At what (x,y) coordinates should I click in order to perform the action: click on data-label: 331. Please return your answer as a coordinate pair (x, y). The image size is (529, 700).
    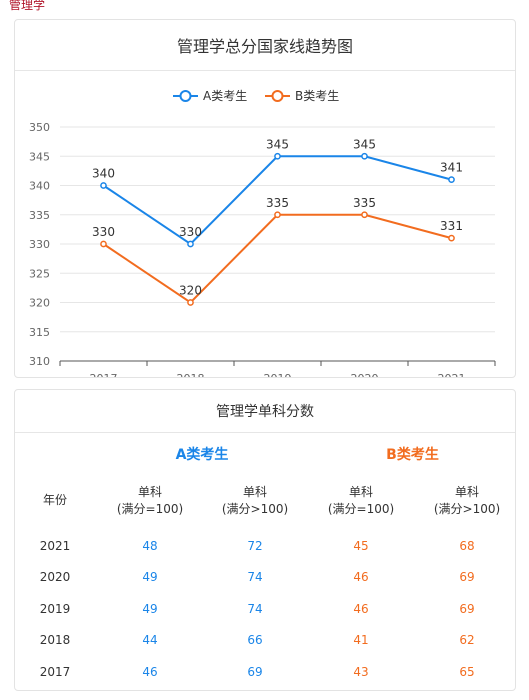
    Looking at the image, I should click on (451, 226).